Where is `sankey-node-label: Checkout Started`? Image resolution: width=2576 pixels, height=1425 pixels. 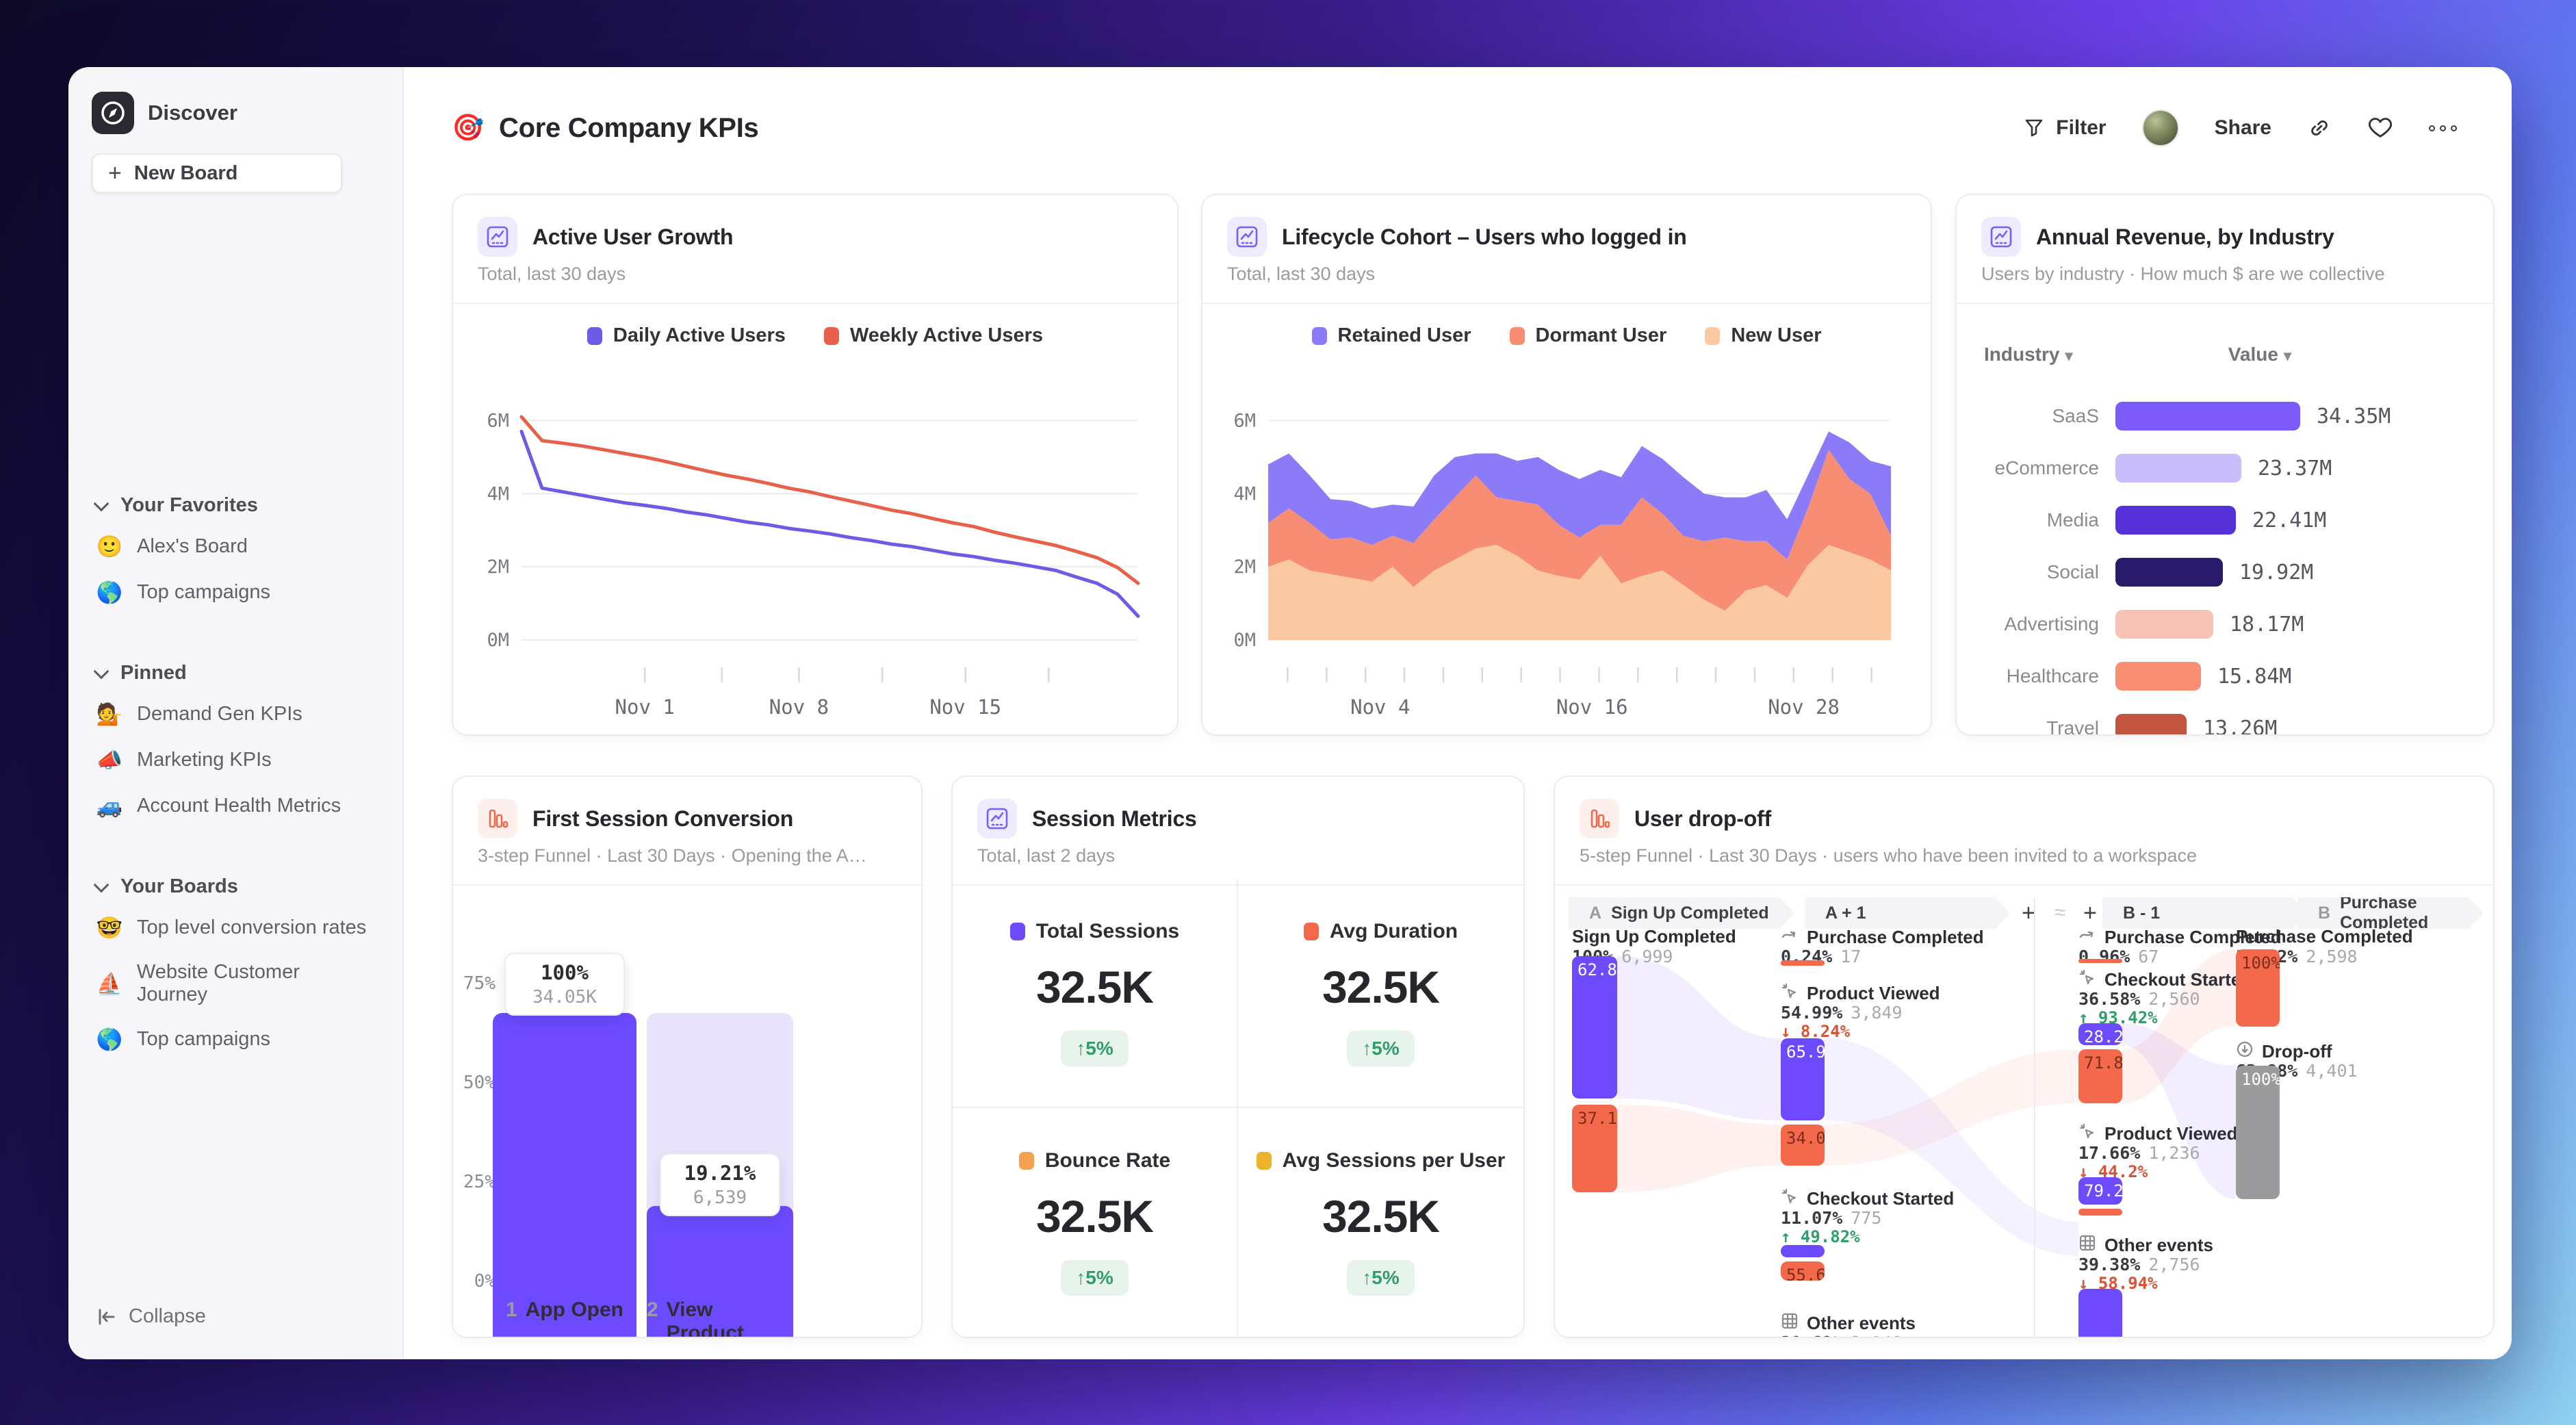 sankey-node-label: Checkout Started is located at coordinates (2165, 980).